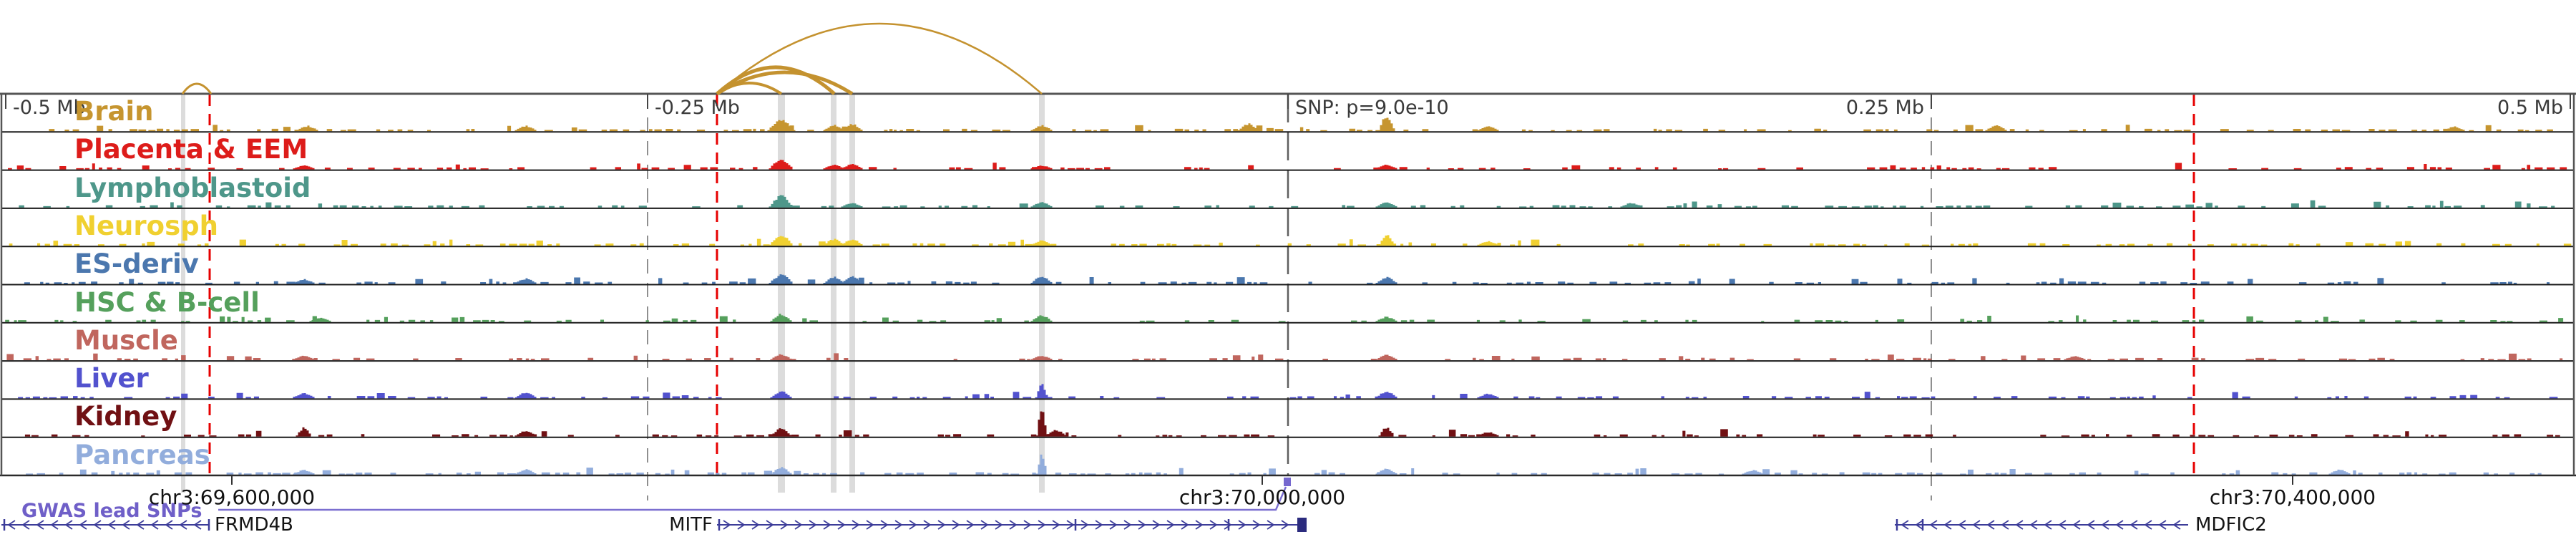 The image size is (2576, 537). What do you see at coordinates (1284, 318) in the screenshot?
I see `signal-hsc-b-cell` at bounding box center [1284, 318].